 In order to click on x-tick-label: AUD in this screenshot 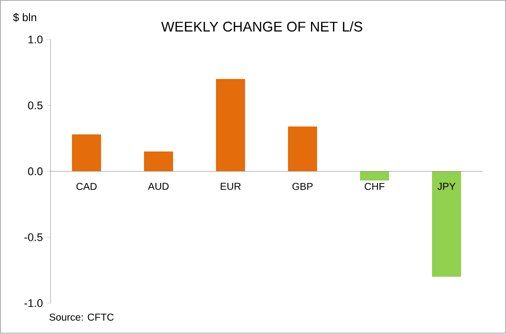, I will do `click(158, 186)`.